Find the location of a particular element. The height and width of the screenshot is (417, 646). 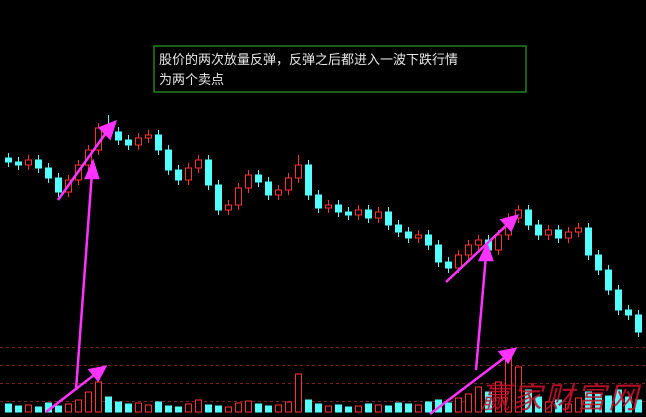

annotation-line: 为两个卖点 is located at coordinates (191, 80).